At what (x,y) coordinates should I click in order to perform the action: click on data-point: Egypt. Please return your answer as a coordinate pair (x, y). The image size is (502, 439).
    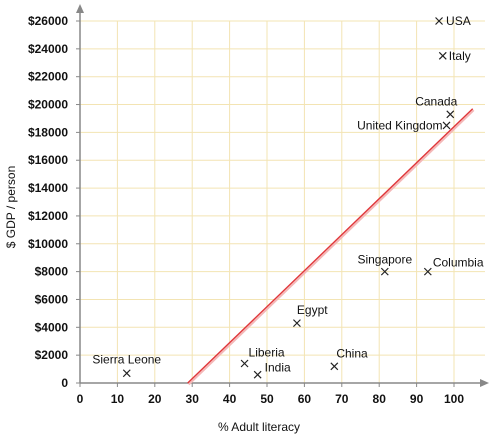
    Looking at the image, I should click on (310, 315).